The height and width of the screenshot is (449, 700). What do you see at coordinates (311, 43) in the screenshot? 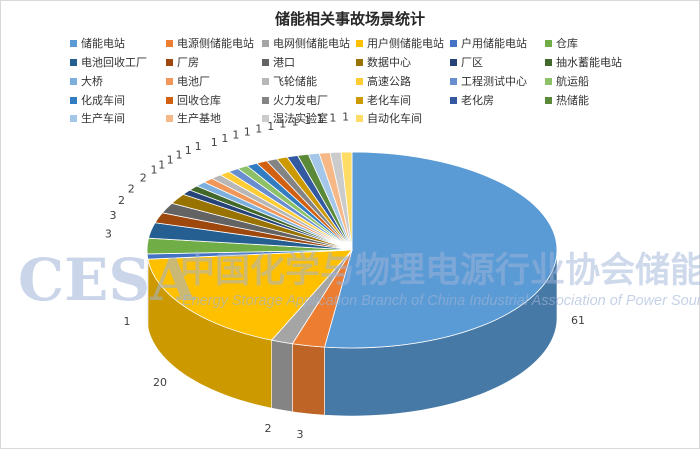
I see `legend-label: 电网侧储能电站` at bounding box center [311, 43].